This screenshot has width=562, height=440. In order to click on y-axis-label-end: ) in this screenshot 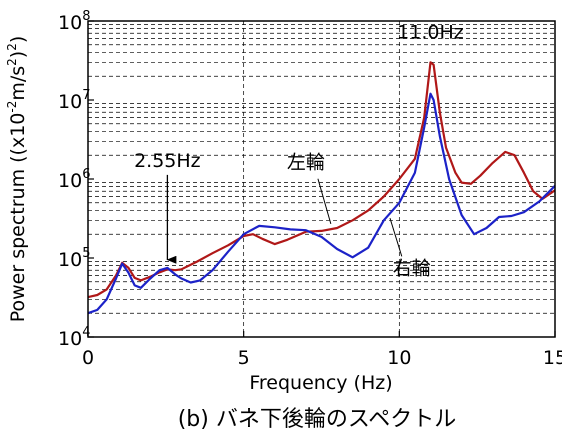, I will do `click(18, 39)`.